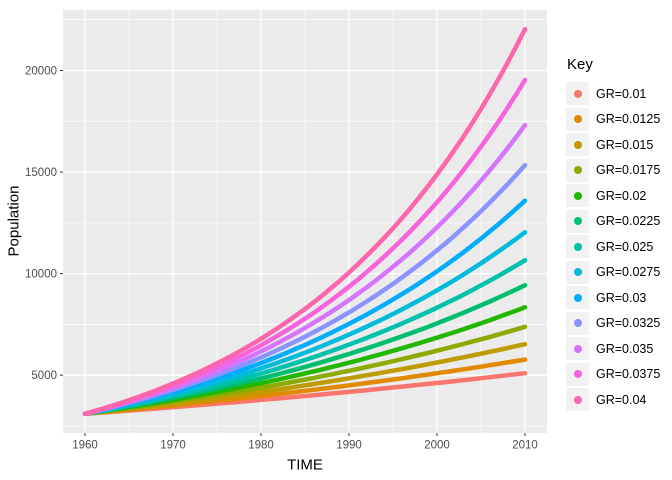 Image resolution: width=672 pixels, height=480 pixels. Describe the element at coordinates (625, 246) in the screenshot. I see `legend-entry-label: GR=0.025` at that location.